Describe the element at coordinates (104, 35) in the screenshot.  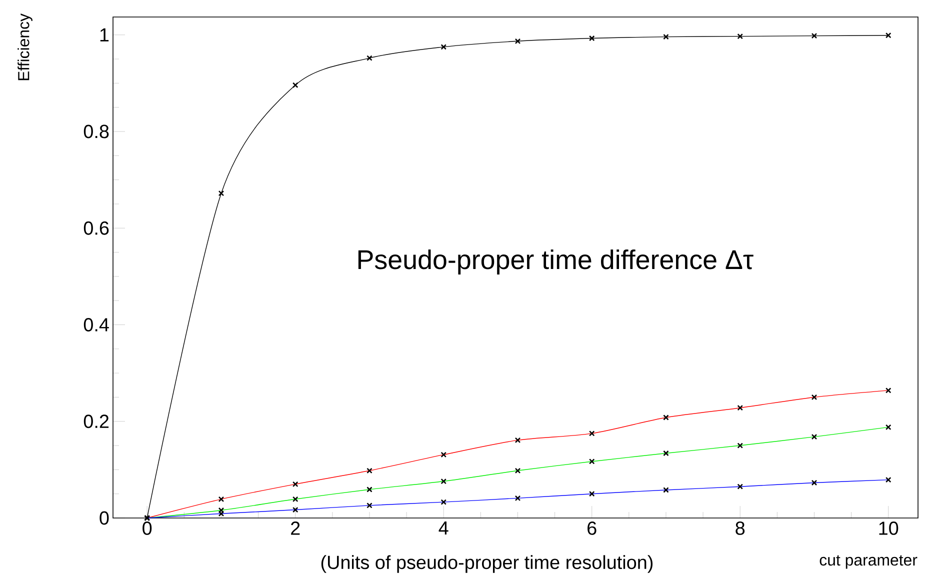
I see `y-tick-label: 1` at that location.